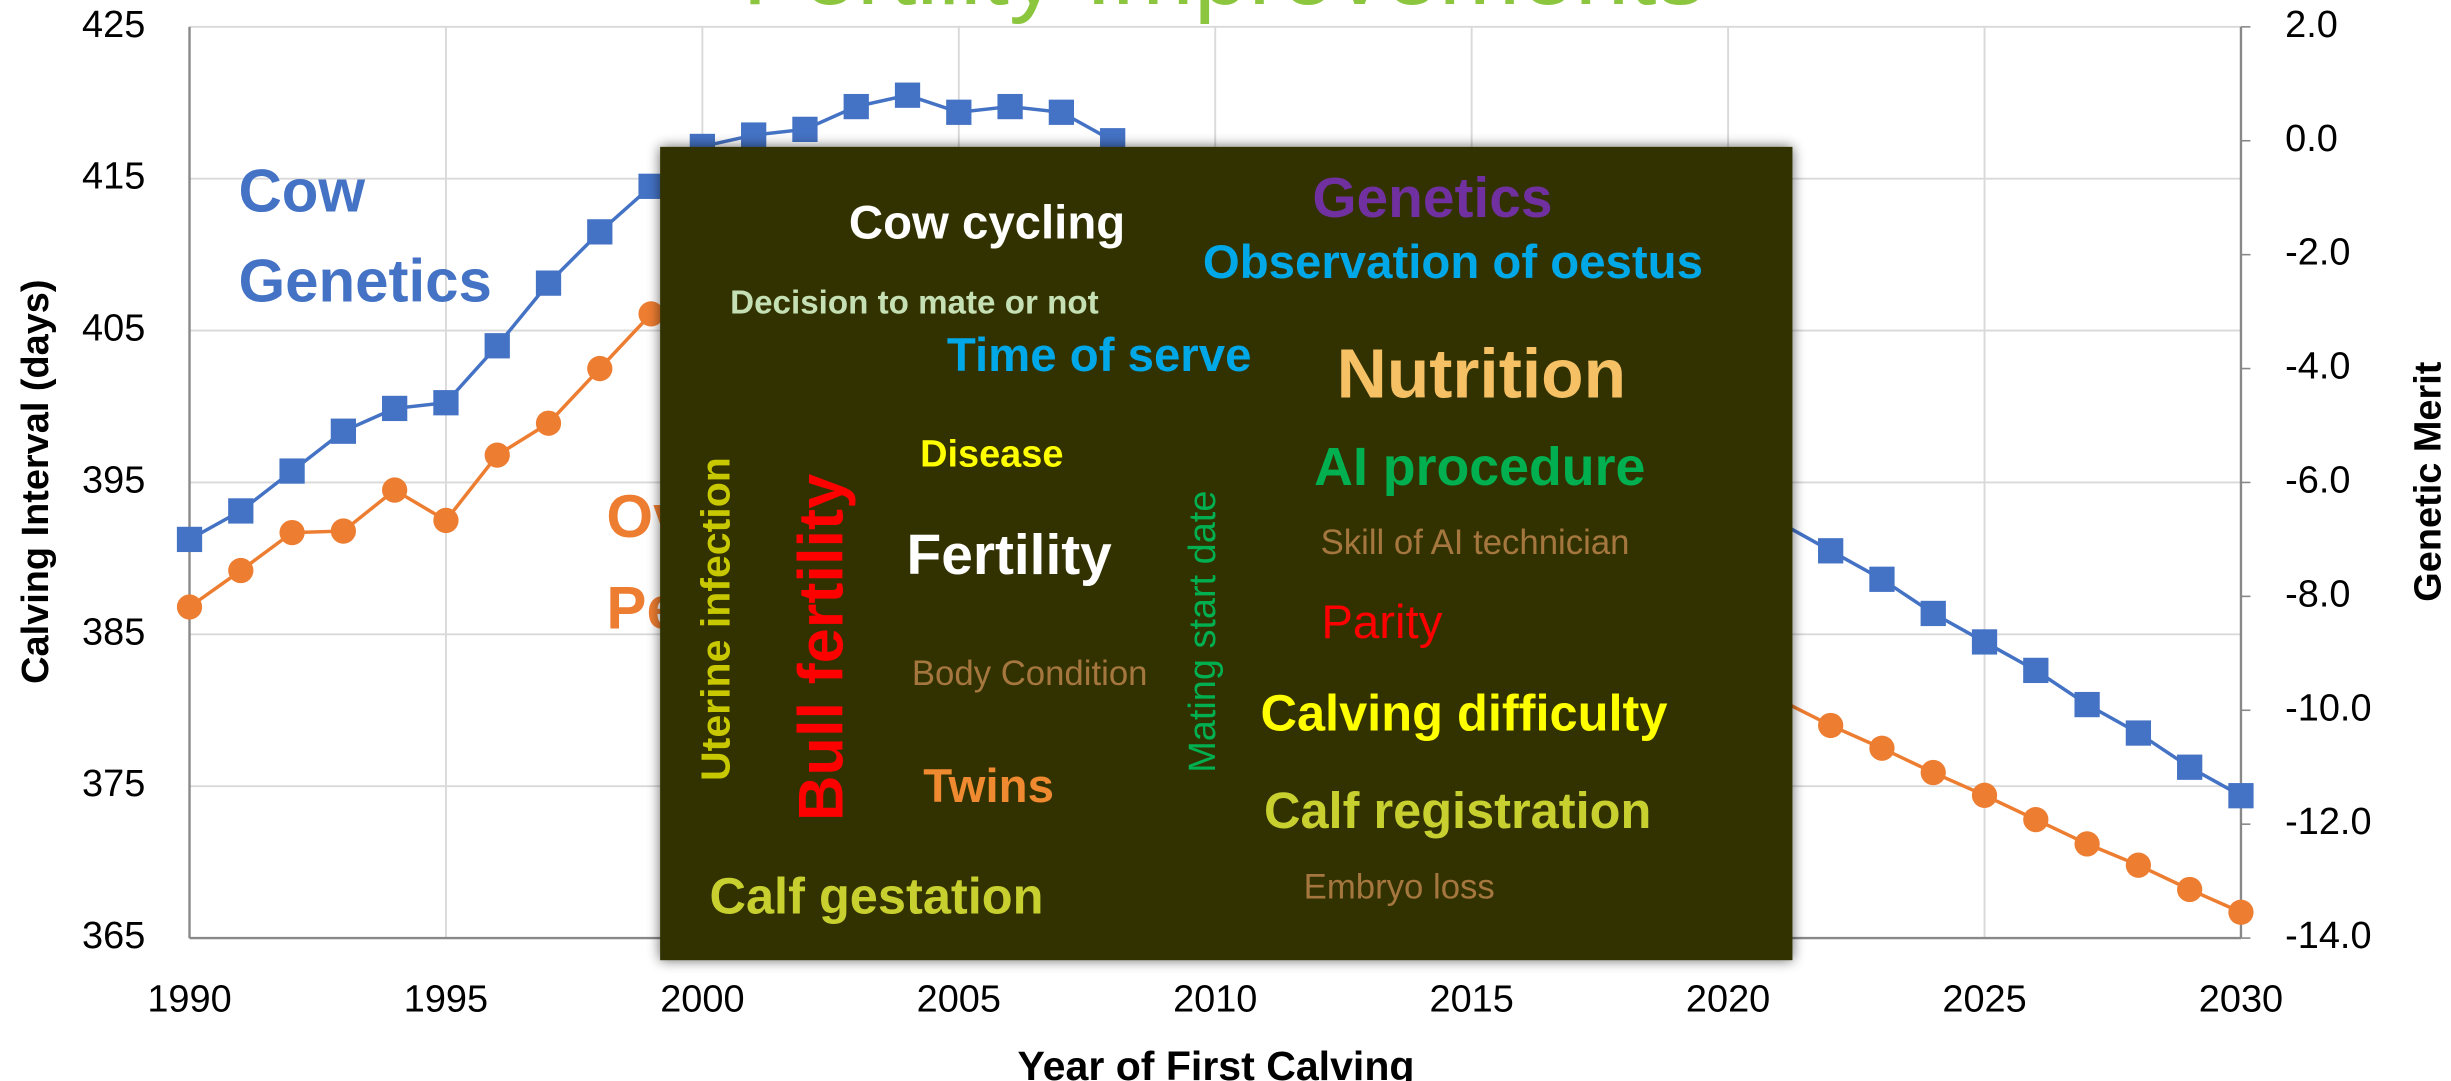  Describe the element at coordinates (1223, 12) in the screenshot. I see `chart-title: Fertility Improvements` at that location.